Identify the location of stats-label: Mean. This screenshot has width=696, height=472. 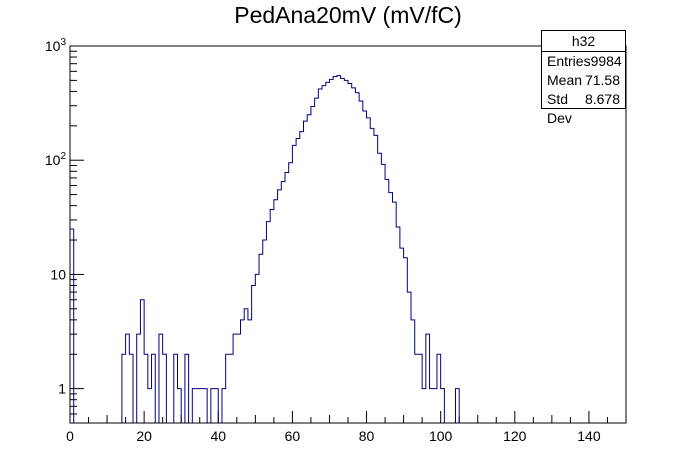
(565, 80).